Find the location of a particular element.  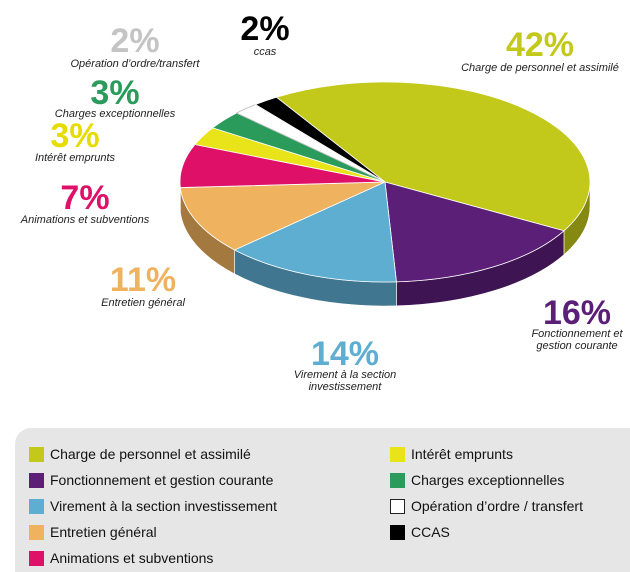

legend-label: Charge de personnel et assimilé is located at coordinates (150, 454).